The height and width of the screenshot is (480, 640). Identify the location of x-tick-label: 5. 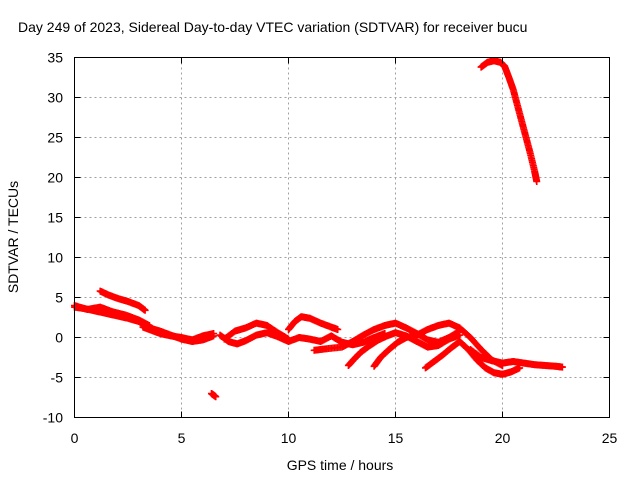
(182, 438).